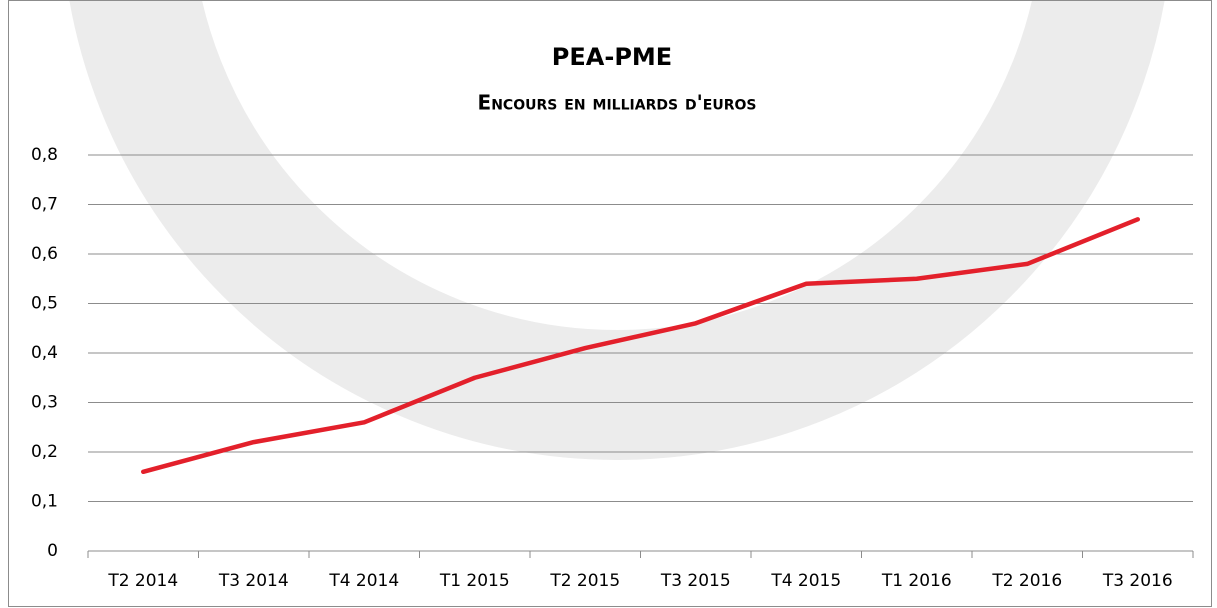  What do you see at coordinates (612, 57) in the screenshot?
I see `chart-title: PEA-PME` at bounding box center [612, 57].